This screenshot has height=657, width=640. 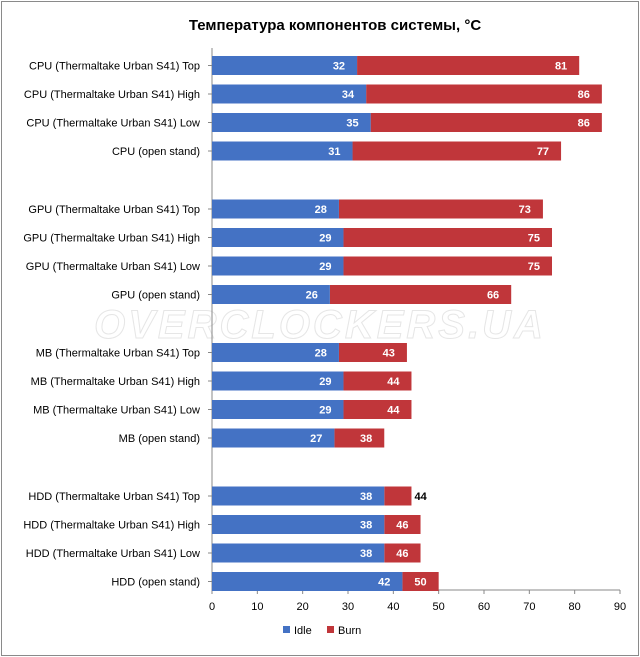 What do you see at coordinates (348, 607) in the screenshot?
I see `x-tick-label: 30` at bounding box center [348, 607].